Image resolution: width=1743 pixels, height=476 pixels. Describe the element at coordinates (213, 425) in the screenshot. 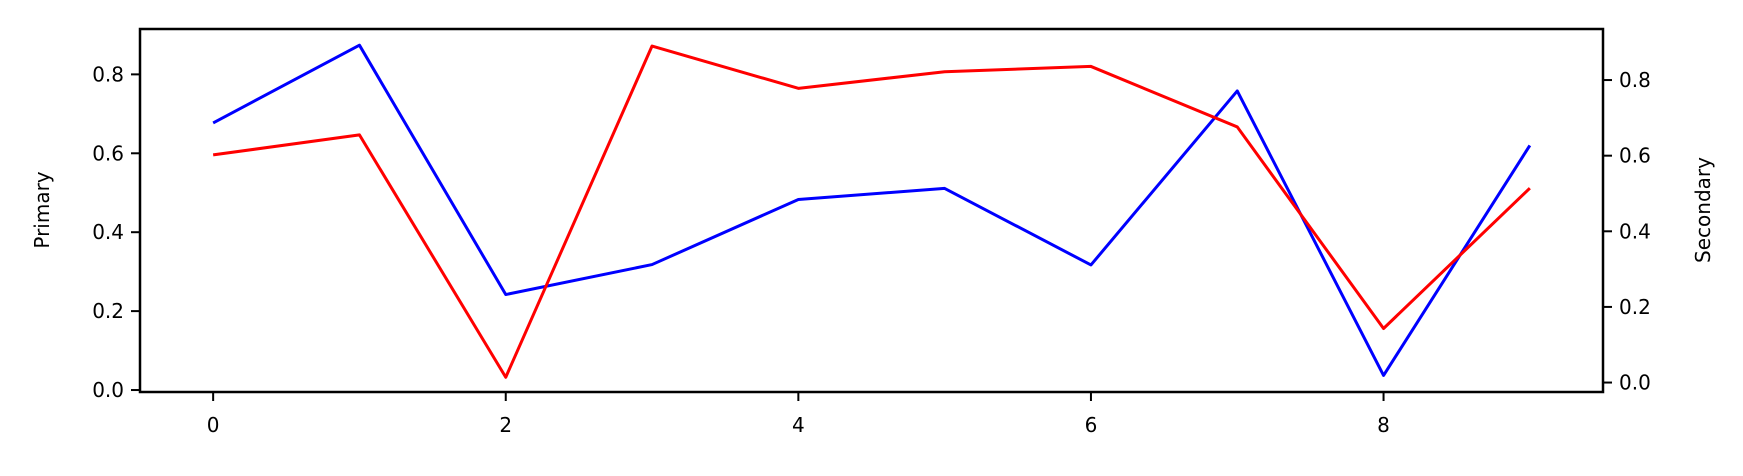

I see `x-tick-label: 0` at that location.